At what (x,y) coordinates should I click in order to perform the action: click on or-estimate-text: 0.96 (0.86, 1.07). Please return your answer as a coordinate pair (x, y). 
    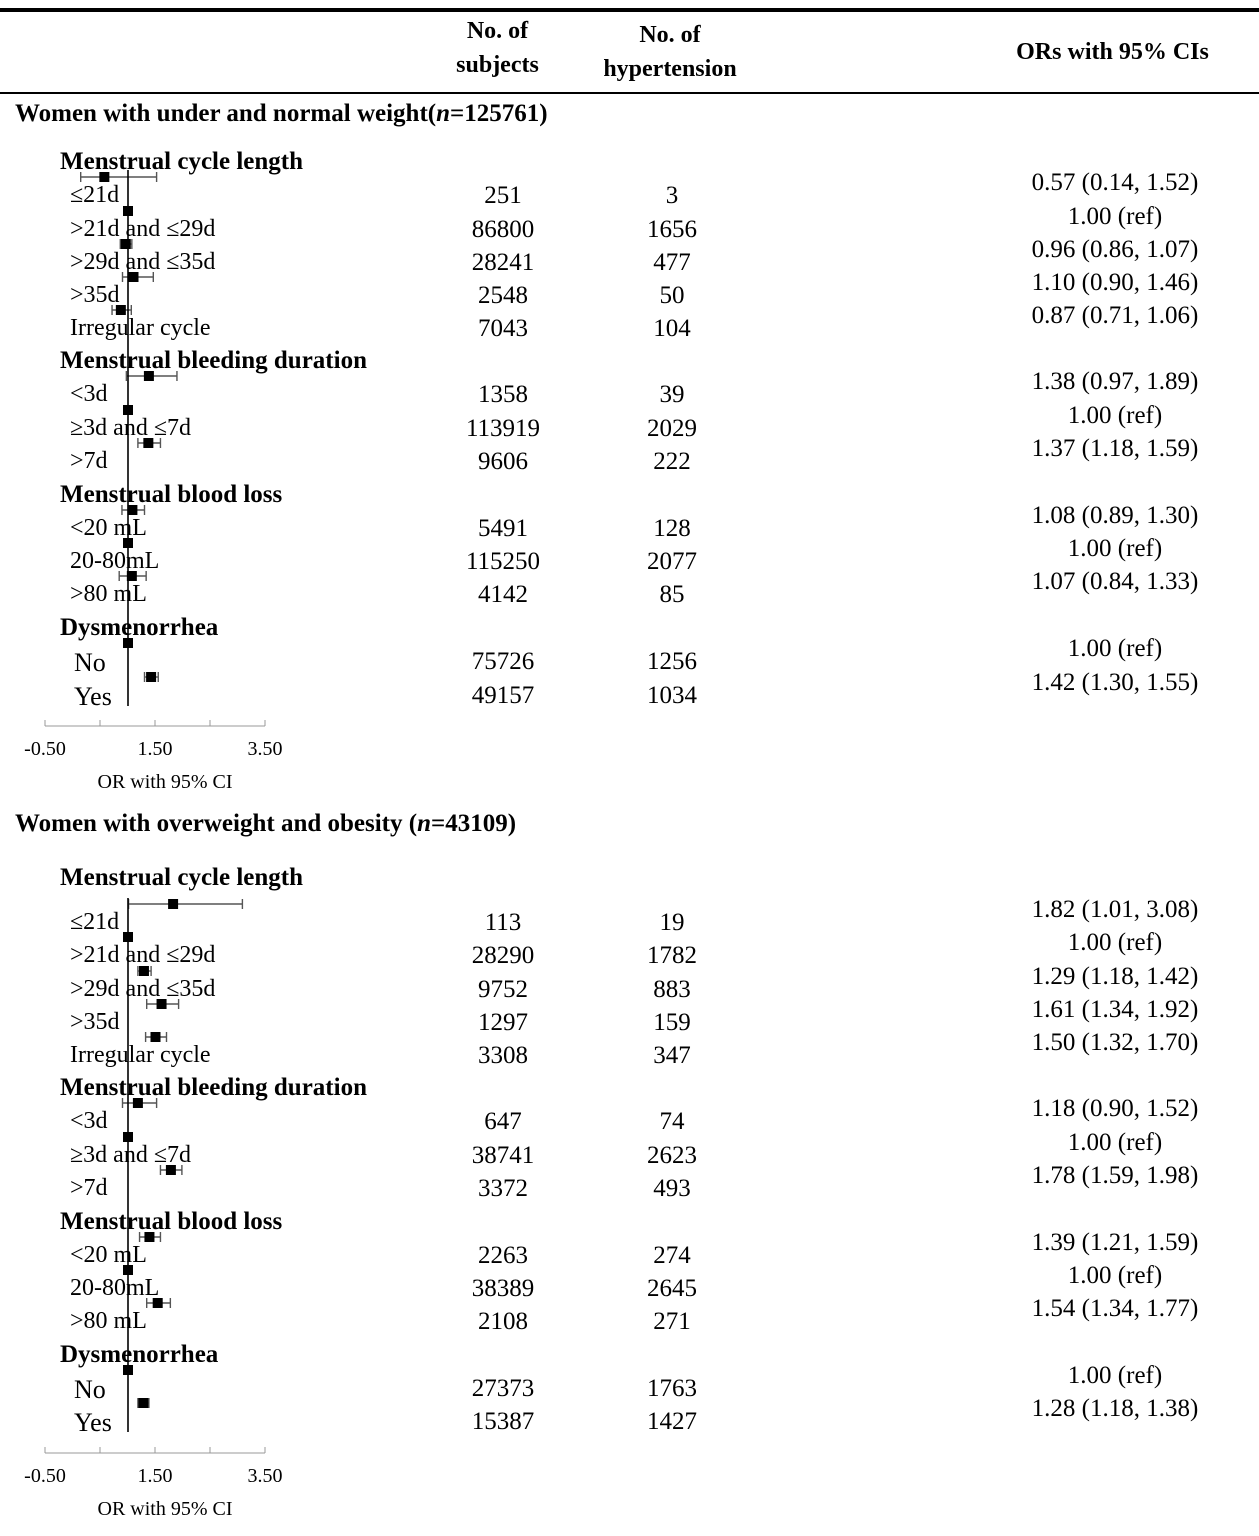
    Looking at the image, I should click on (1115, 249).